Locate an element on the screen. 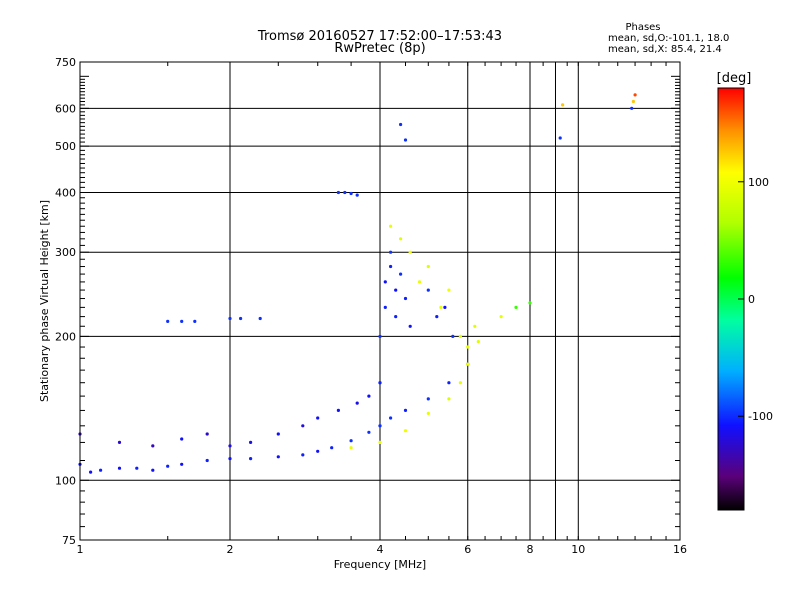 This screenshot has height=600, width=800. chart-title: Tromsø 20160527 17:52:00–17:53:43 is located at coordinates (379, 36).